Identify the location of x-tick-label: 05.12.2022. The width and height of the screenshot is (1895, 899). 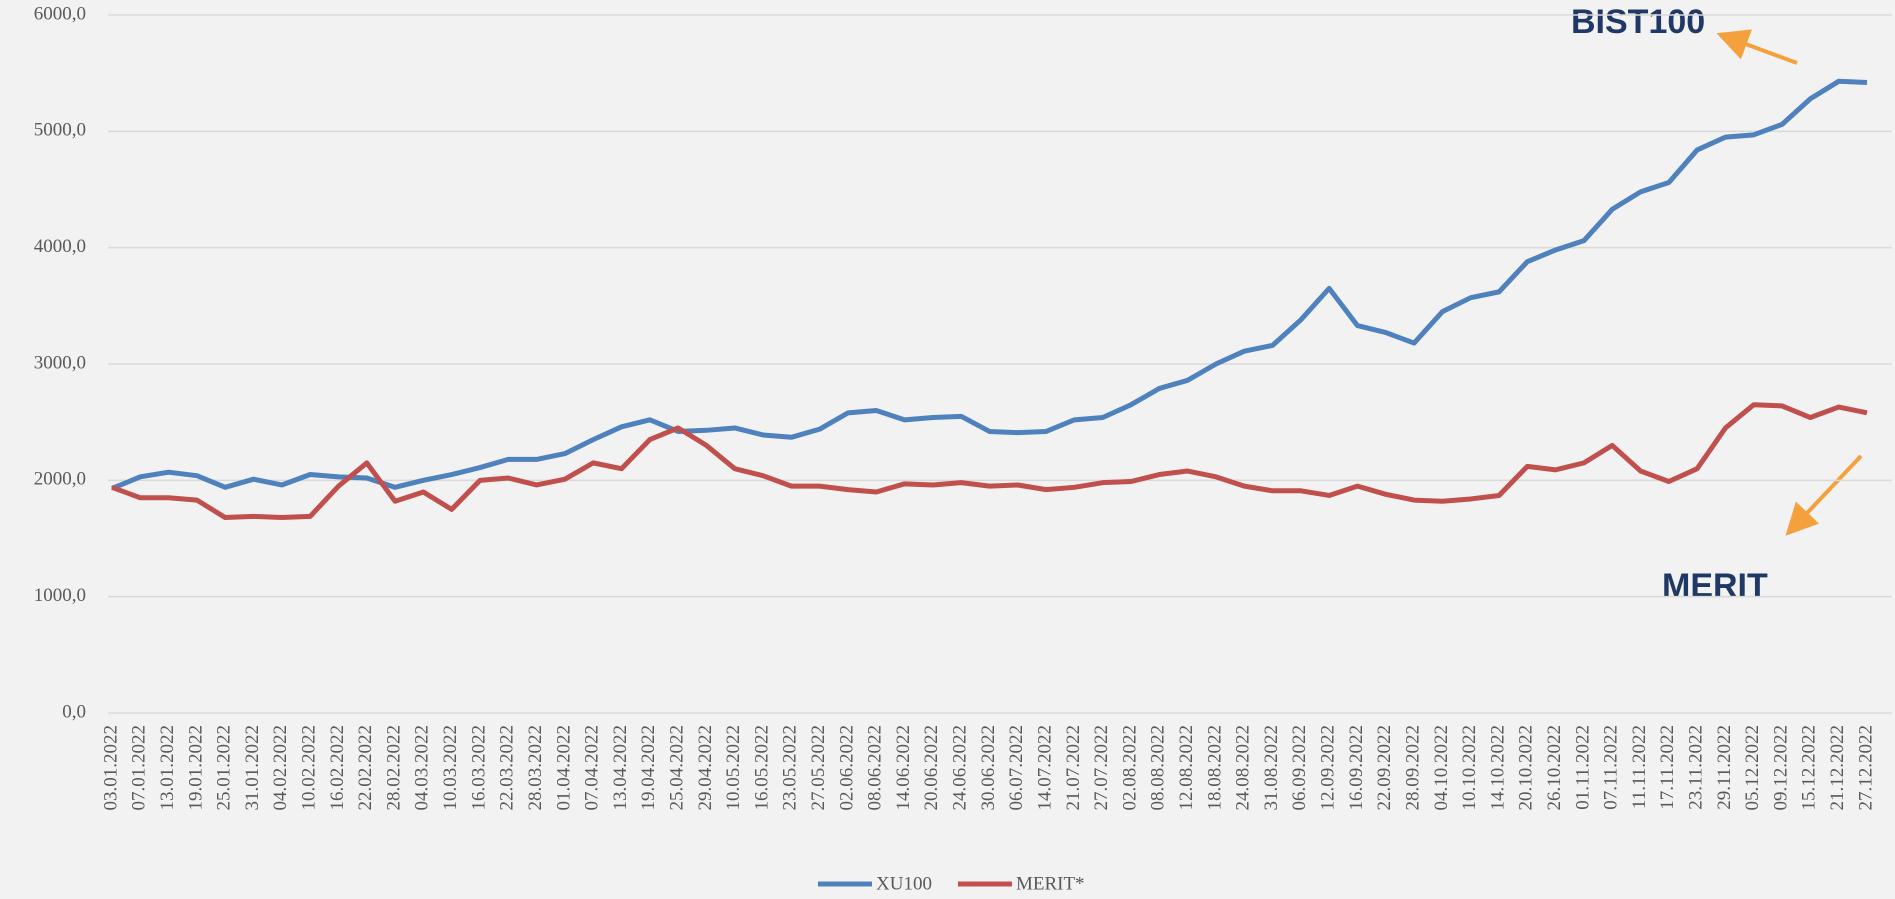
(1752, 768).